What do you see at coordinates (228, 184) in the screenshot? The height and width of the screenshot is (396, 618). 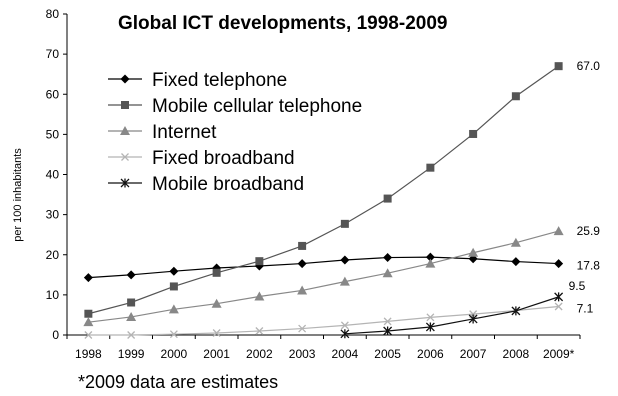 I see `legend-label: Mobile broadband` at bounding box center [228, 184].